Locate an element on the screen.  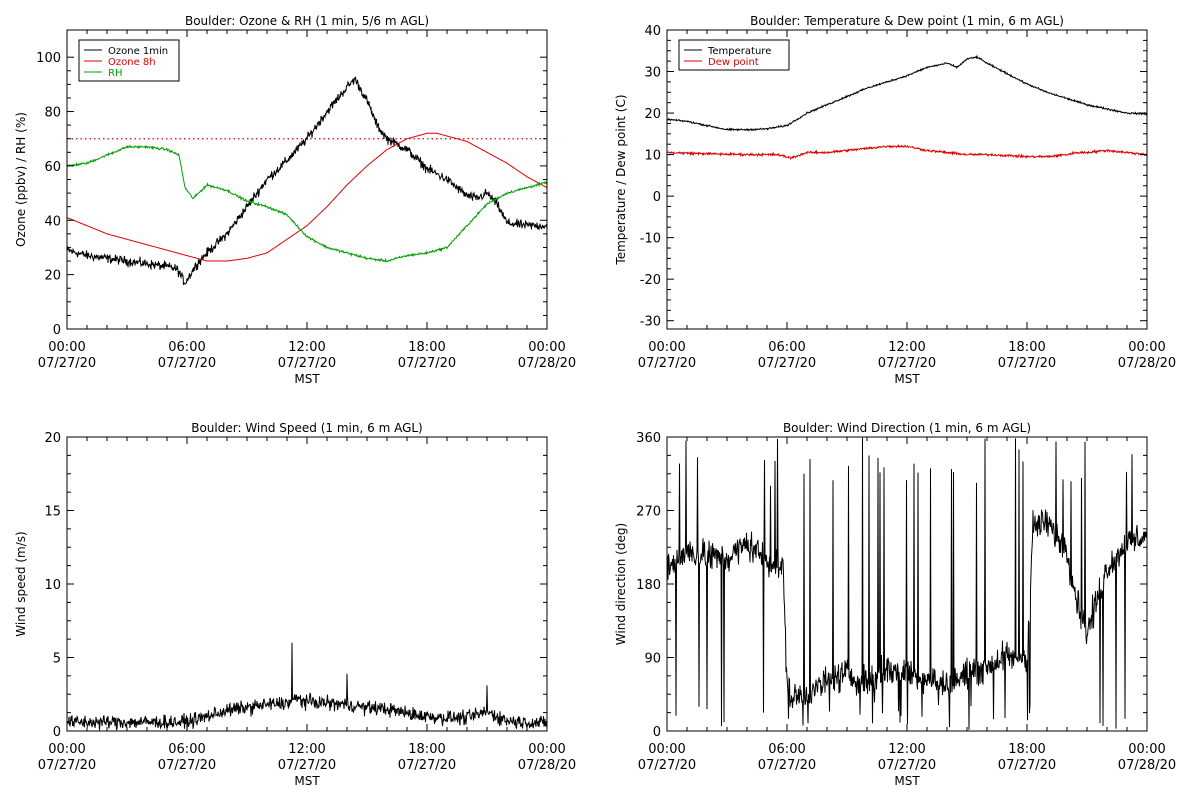
legend-label: RH is located at coordinates (115, 73).